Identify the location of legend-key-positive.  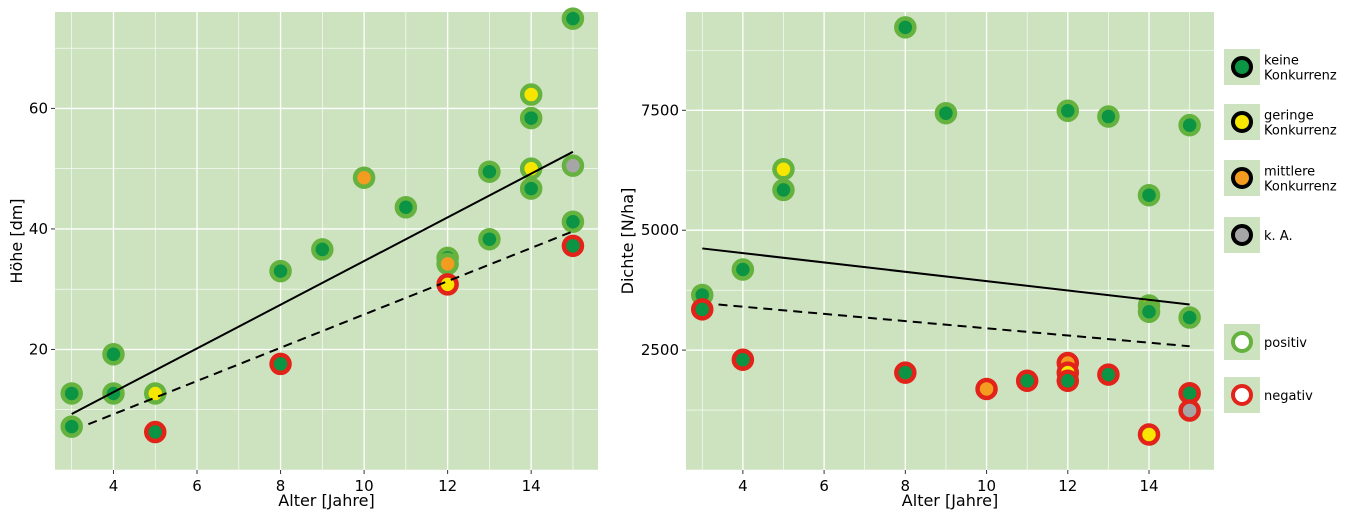
(1242, 342).